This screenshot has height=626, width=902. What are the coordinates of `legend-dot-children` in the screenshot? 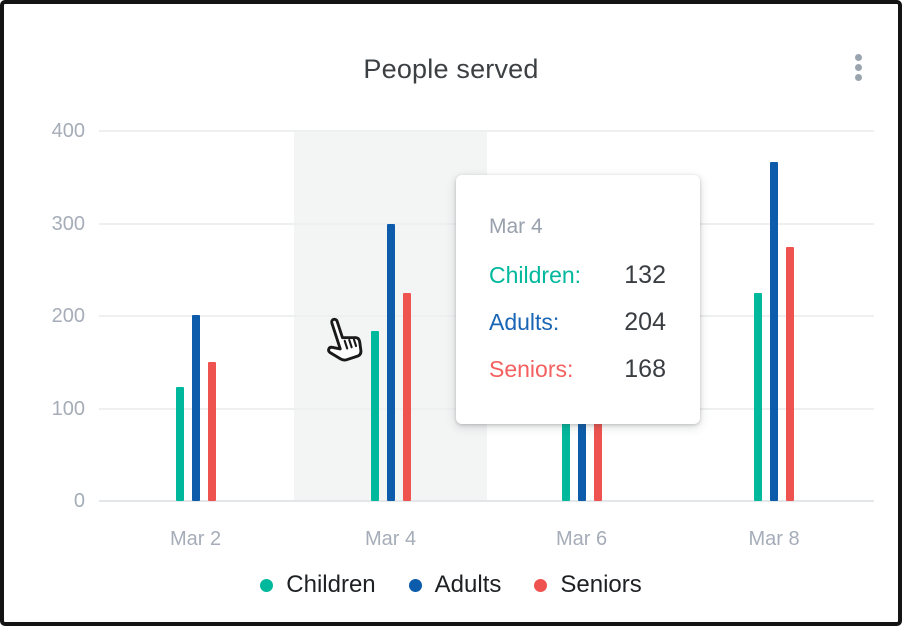 It's located at (267, 585).